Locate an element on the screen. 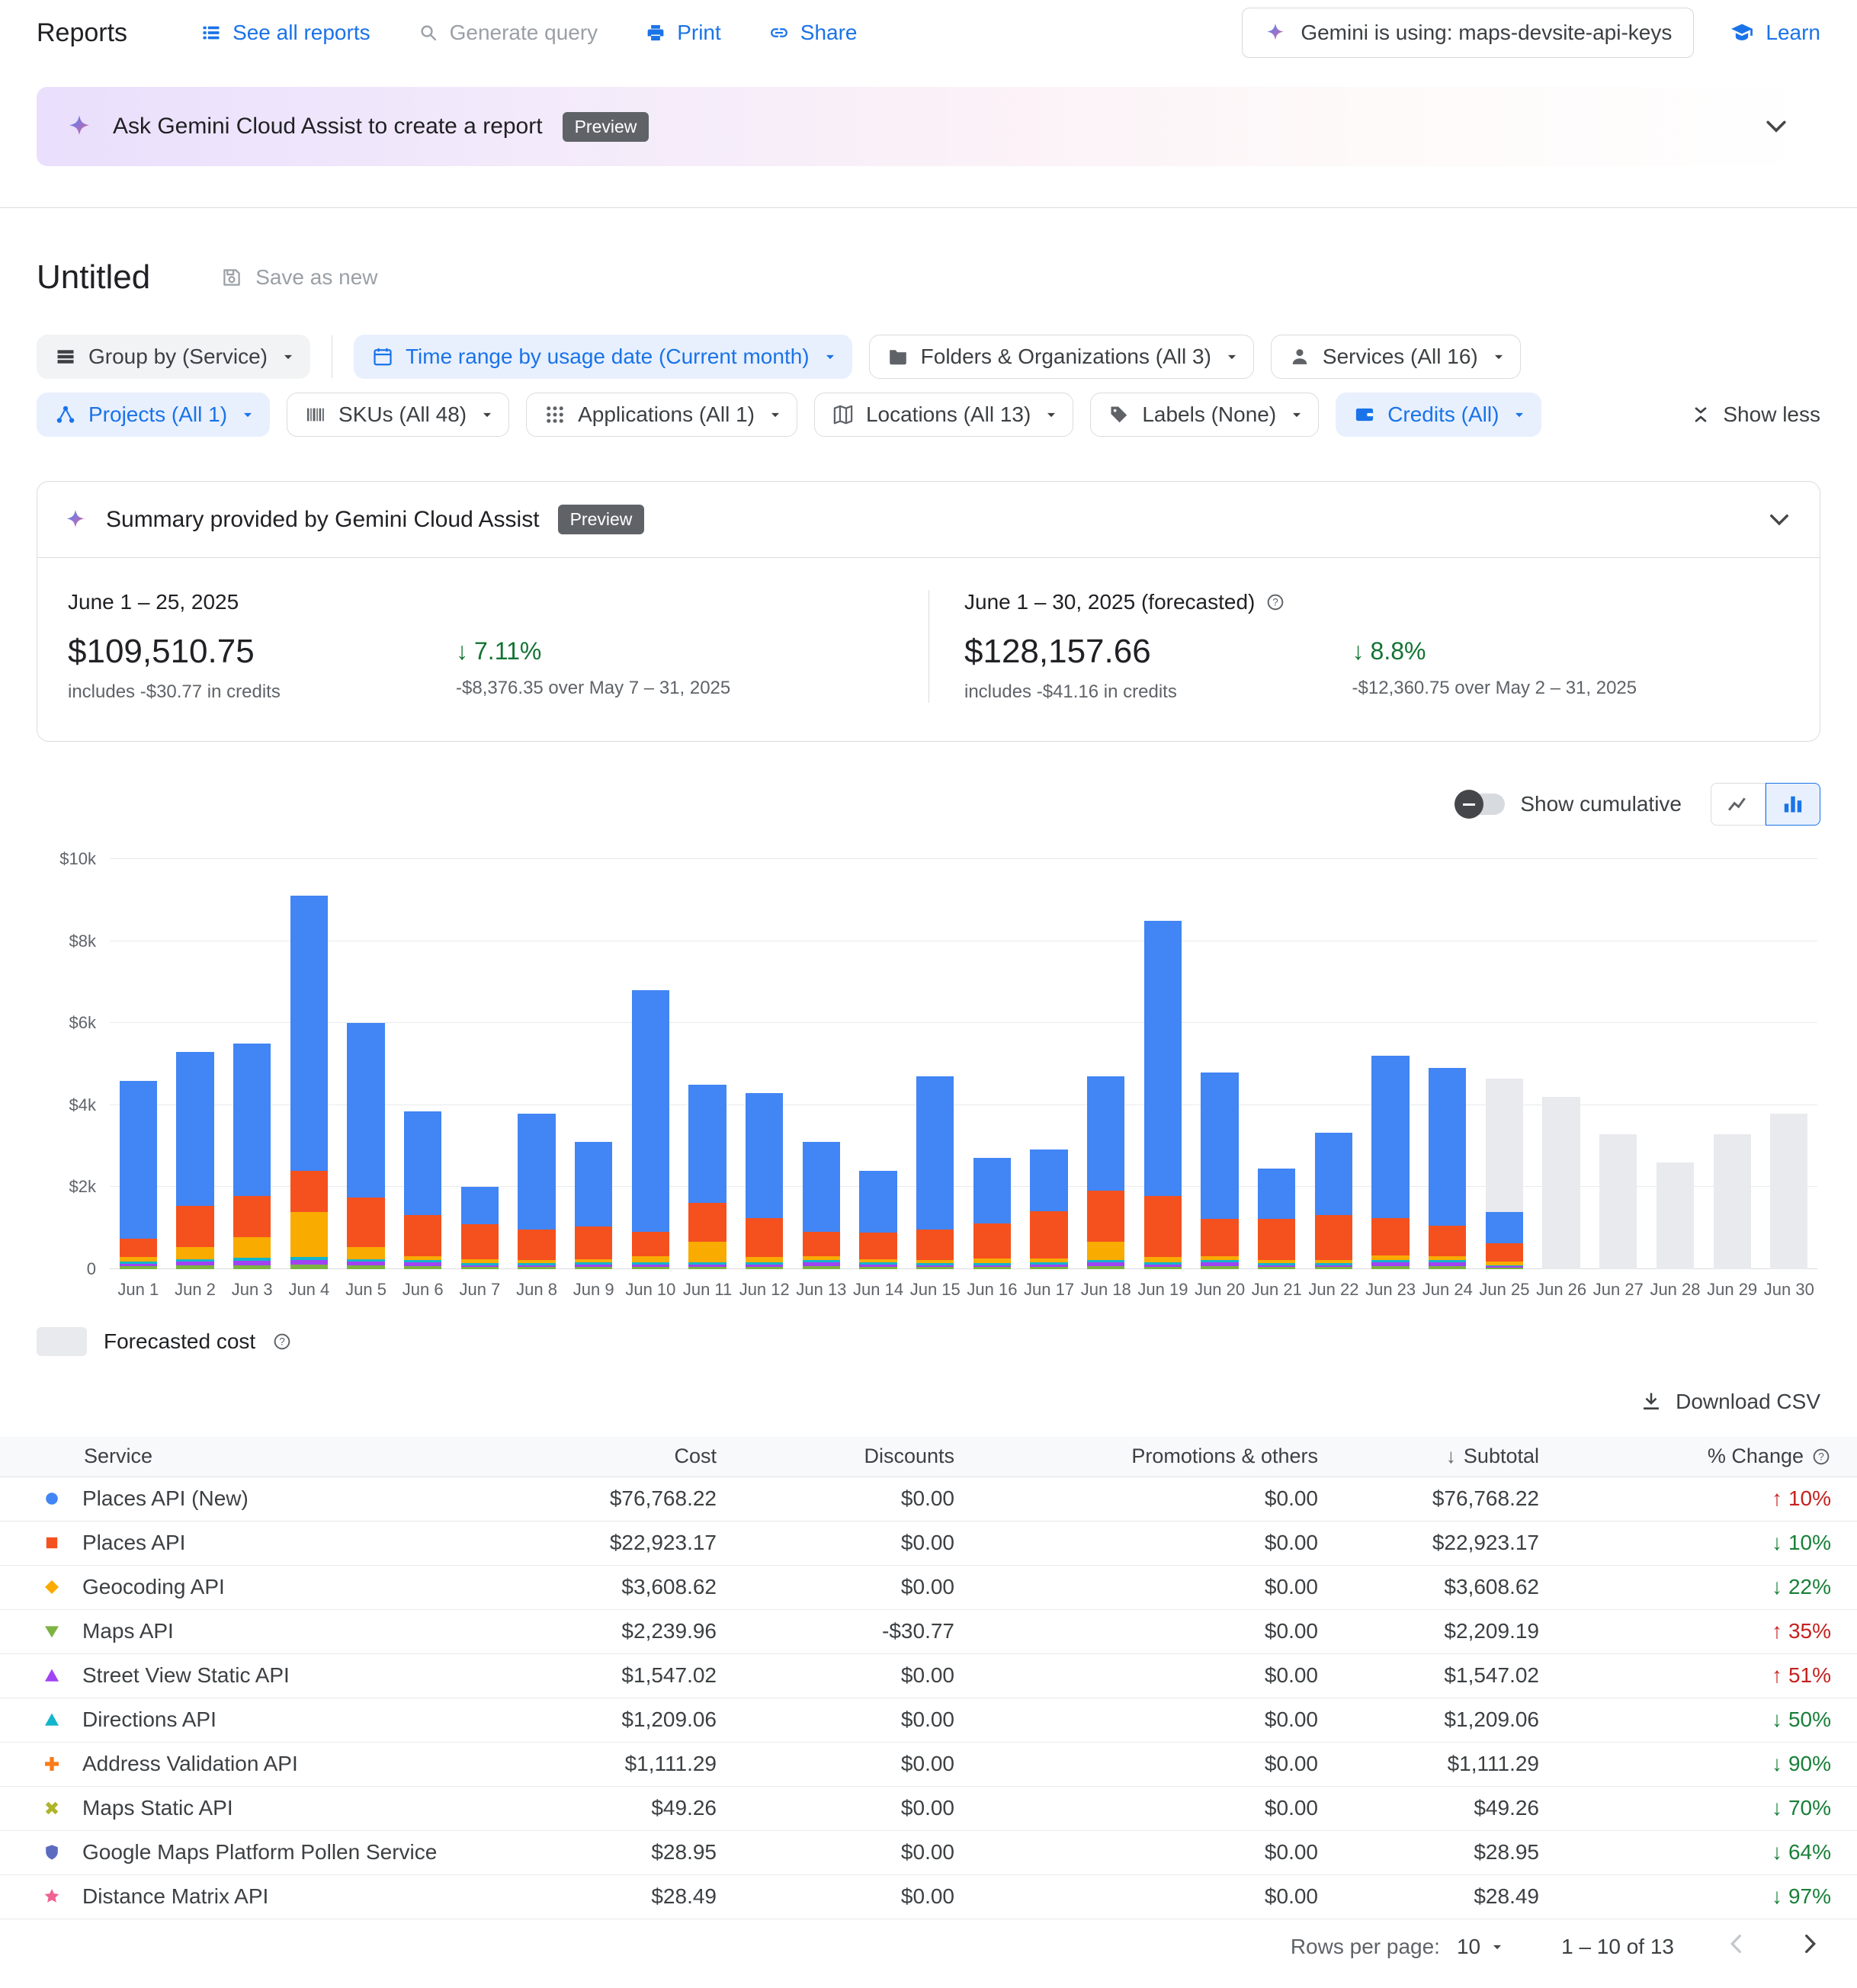  filter-chip-group-by-service: Group by (Service) is located at coordinates (174, 357).